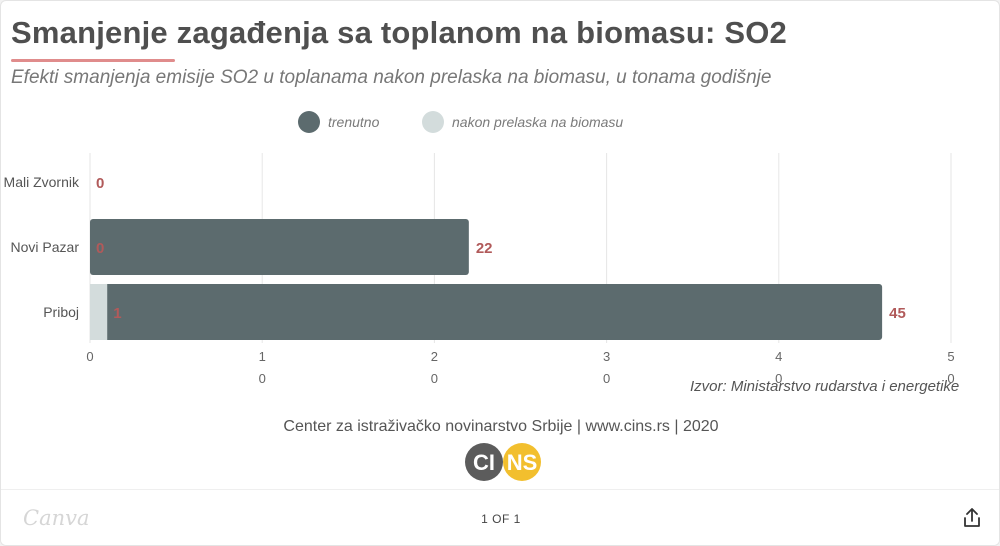 The width and height of the screenshot is (1000, 546). Describe the element at coordinates (42, 182) in the screenshot. I see `category-label: Mali Zvornik` at that location.